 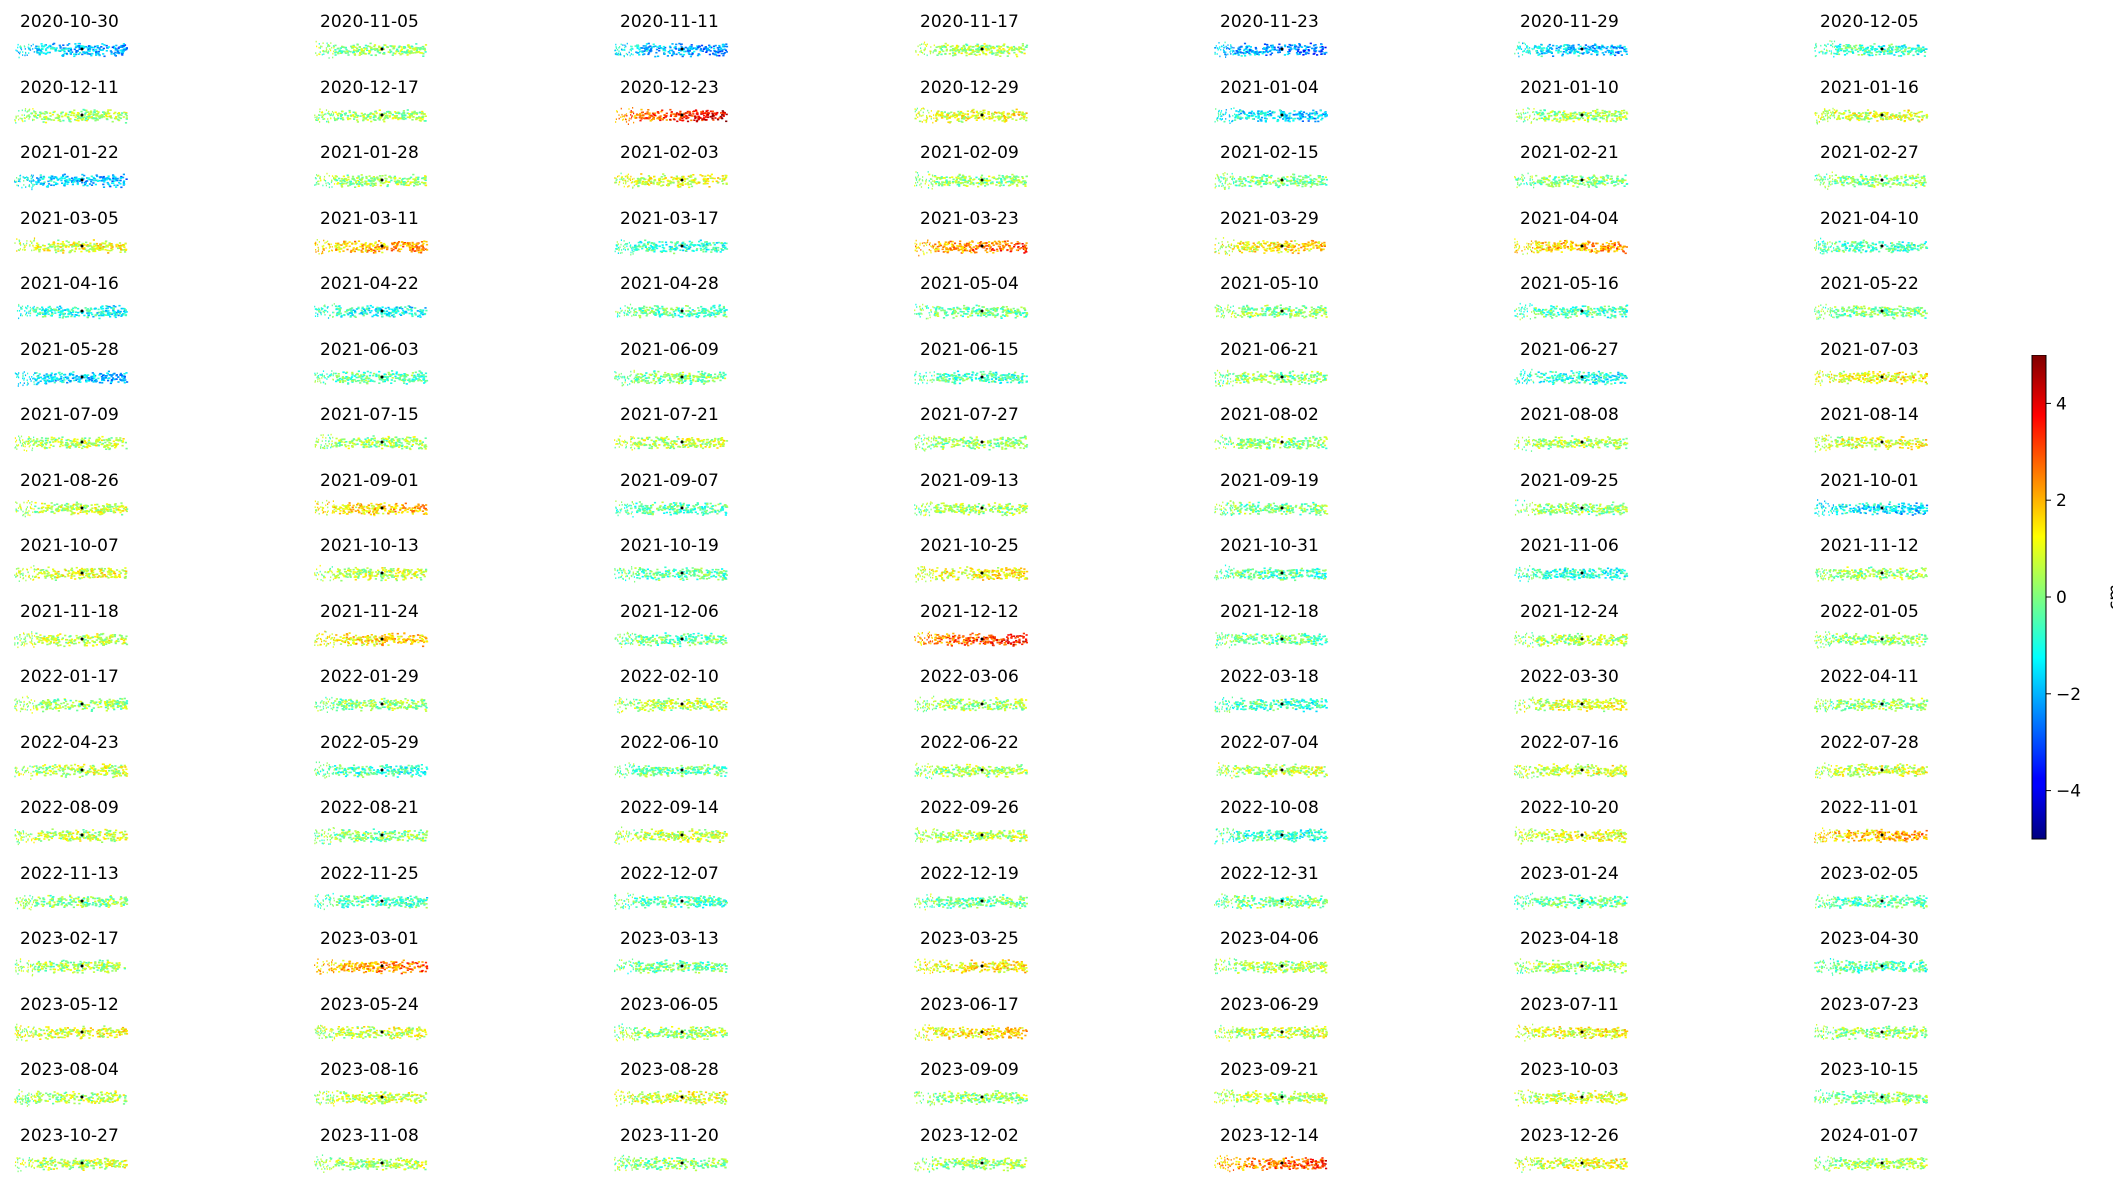 What do you see at coordinates (369, 153) in the screenshot?
I see `panel-title: 2021-01-28` at bounding box center [369, 153].